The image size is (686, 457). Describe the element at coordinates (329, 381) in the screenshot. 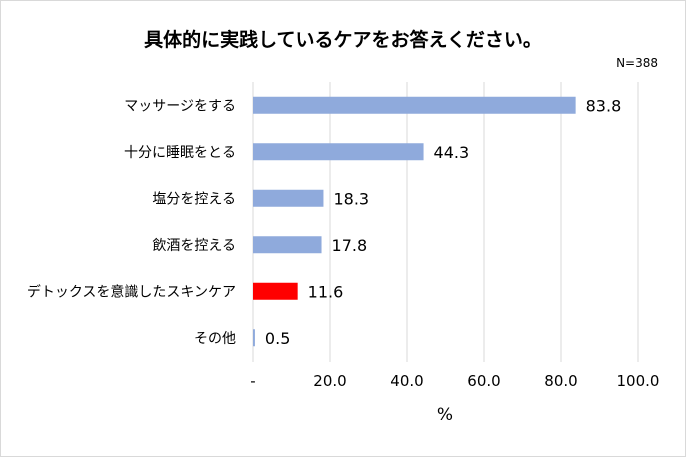

I see `x-tick-label-1: 20.0` at that location.